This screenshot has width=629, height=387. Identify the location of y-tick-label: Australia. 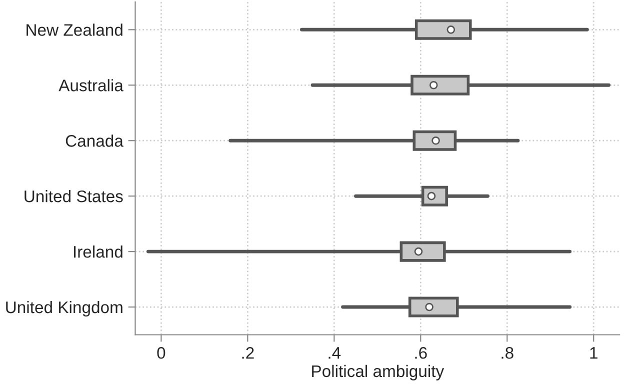
(91, 85).